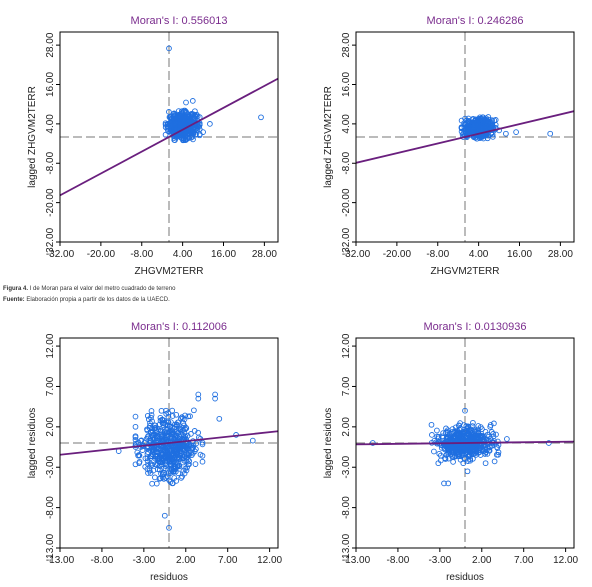 This screenshot has height=587, width=592. I want to click on y-tick-label: -20.00, so click(346, 202).